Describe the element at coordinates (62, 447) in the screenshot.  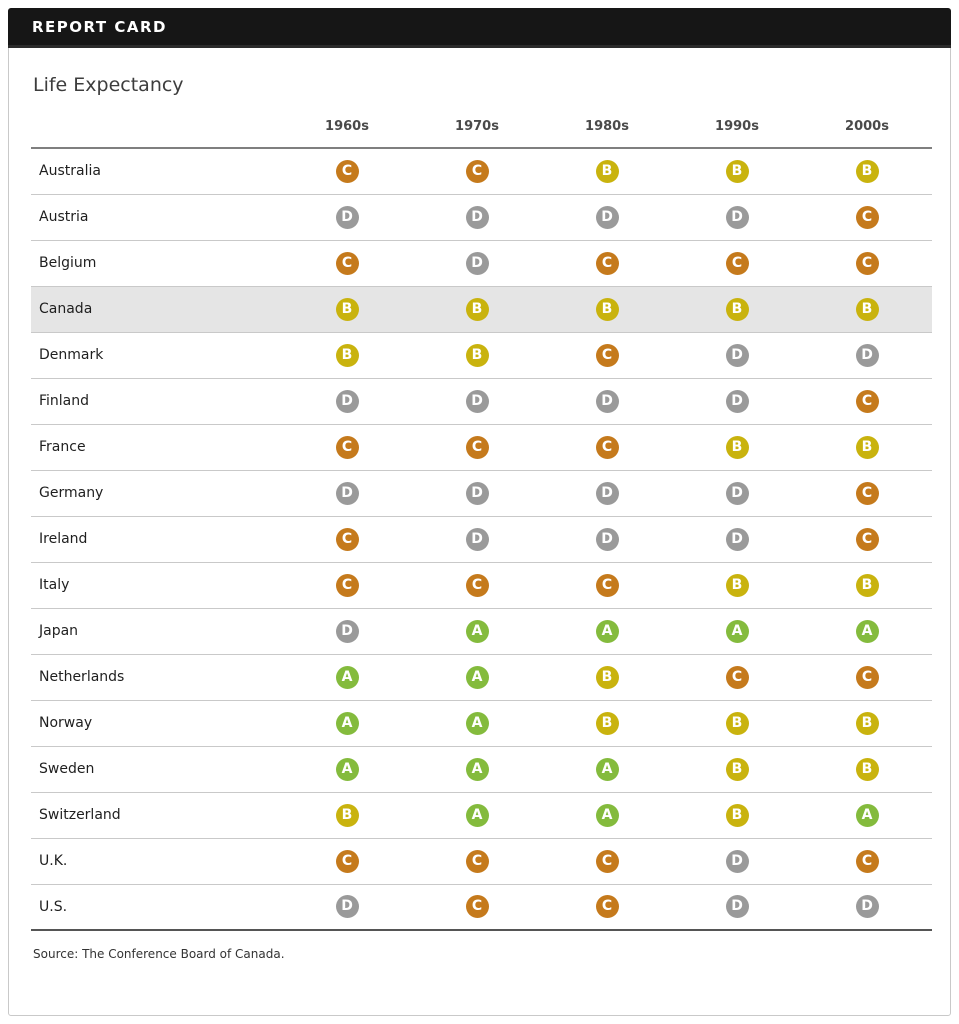
I see `country-label: France` at that location.